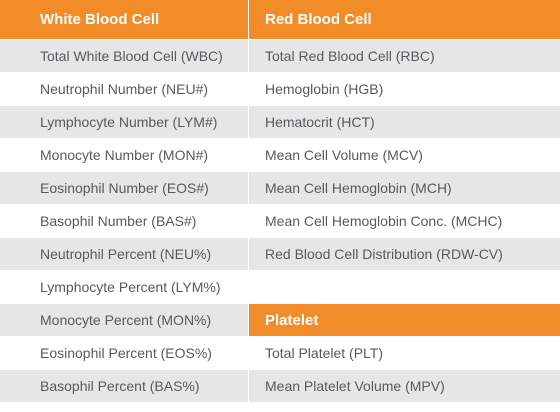 This screenshot has width=560, height=412. What do you see at coordinates (404, 89) in the screenshot?
I see `red-cell-item: Hemoglobin (HGB)` at bounding box center [404, 89].